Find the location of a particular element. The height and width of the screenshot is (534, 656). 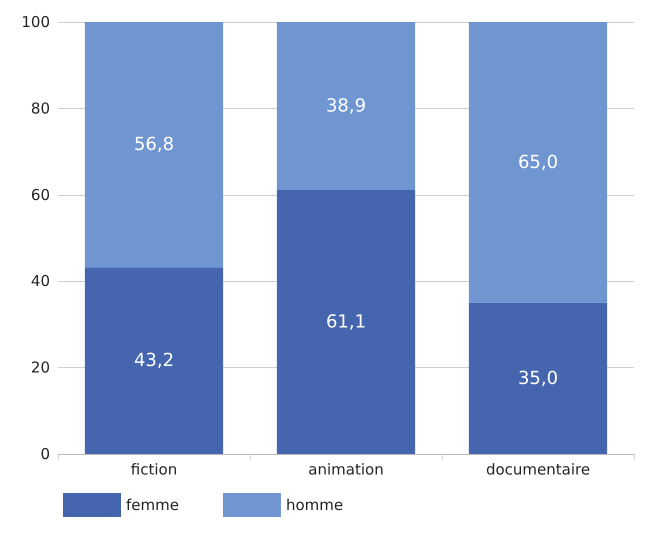

y-tick-label: 80 is located at coordinates (40, 108).